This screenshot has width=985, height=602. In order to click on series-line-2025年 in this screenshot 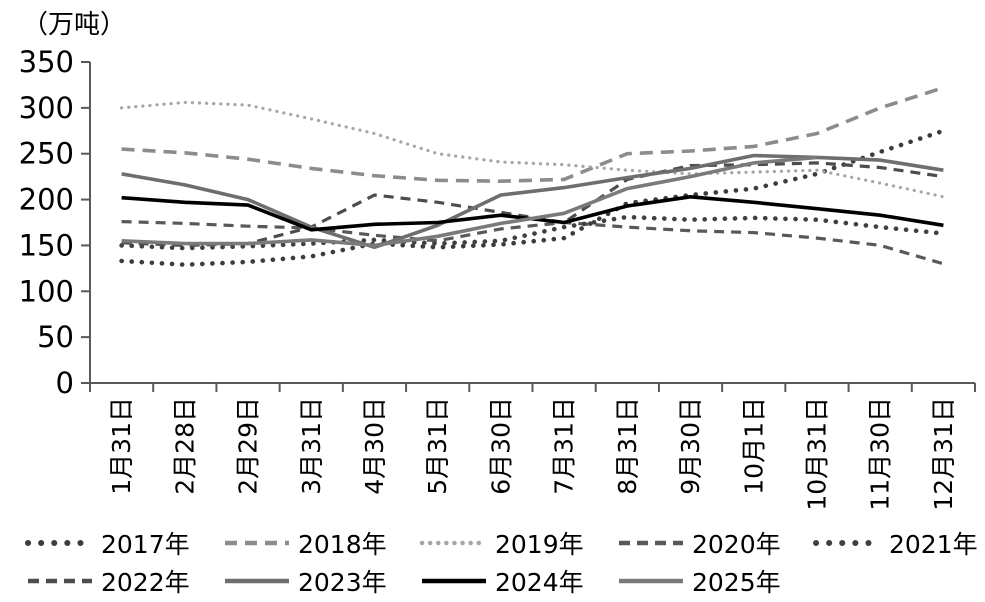, I will do `click(469, 201)`.